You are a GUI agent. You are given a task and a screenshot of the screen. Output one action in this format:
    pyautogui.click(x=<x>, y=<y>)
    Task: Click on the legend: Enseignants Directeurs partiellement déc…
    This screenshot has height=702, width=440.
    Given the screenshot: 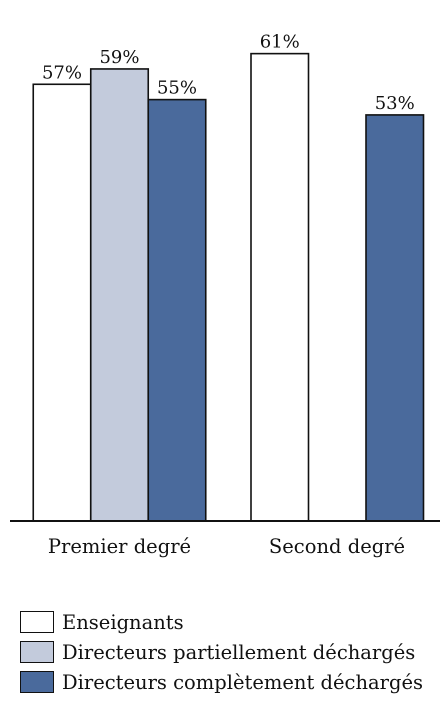 What is the action you would take?
    pyautogui.click(x=221, y=652)
    